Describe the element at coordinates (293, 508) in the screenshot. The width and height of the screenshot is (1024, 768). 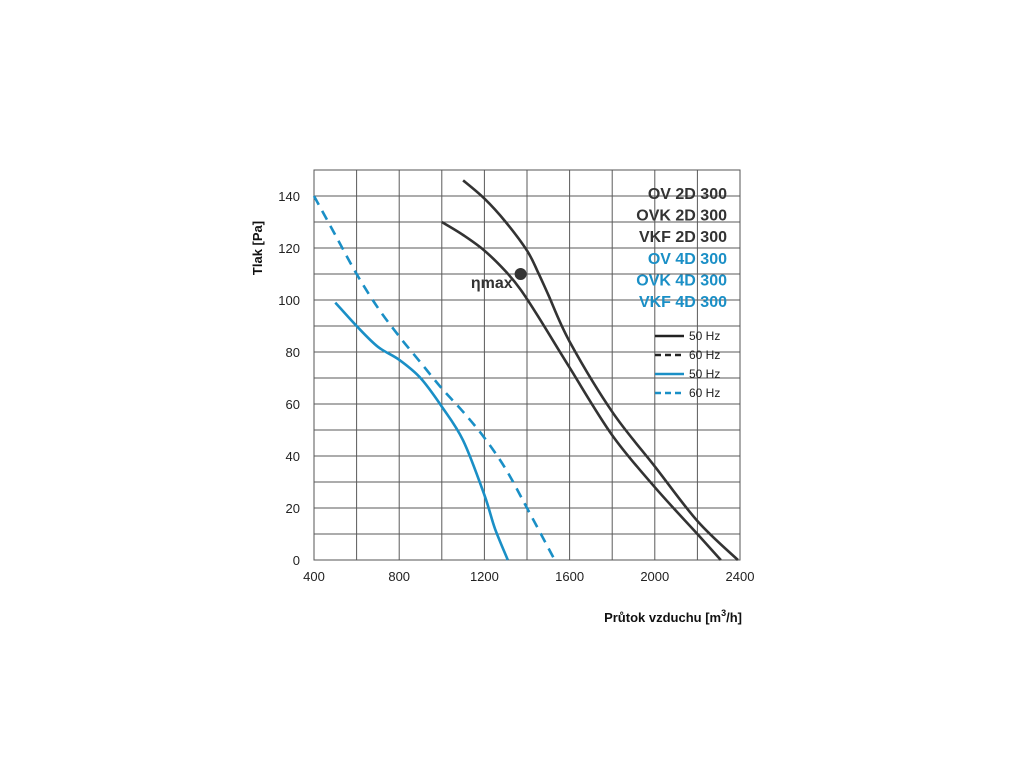
I see `y-tick-label: 20` at that location.